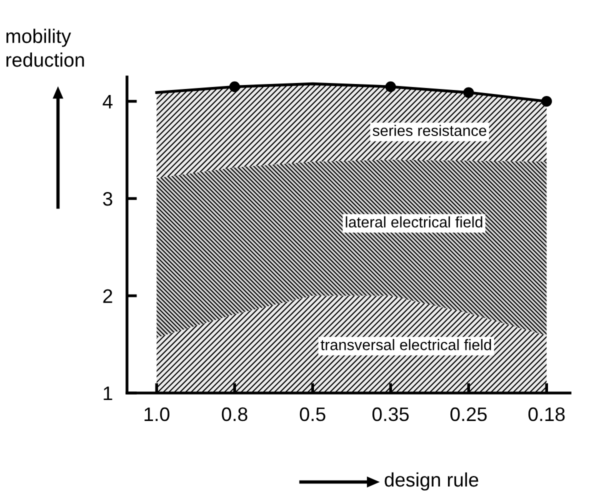  I want to click on x-tick-label: 0.18, so click(546, 414).